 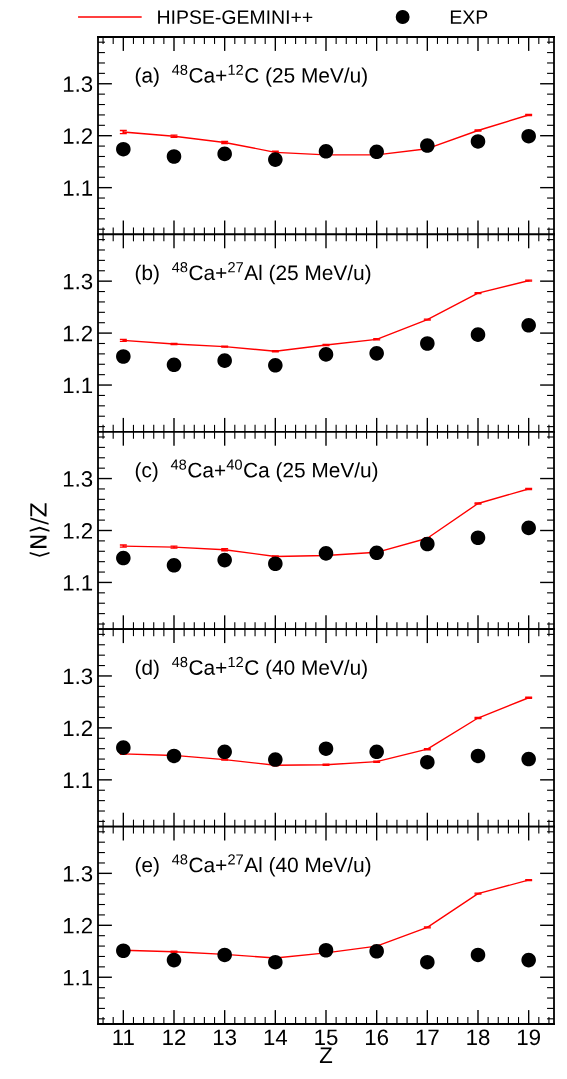 What do you see at coordinates (235, 17) in the screenshot?
I see `legend-label: HIPSE-GEMINI++` at bounding box center [235, 17].